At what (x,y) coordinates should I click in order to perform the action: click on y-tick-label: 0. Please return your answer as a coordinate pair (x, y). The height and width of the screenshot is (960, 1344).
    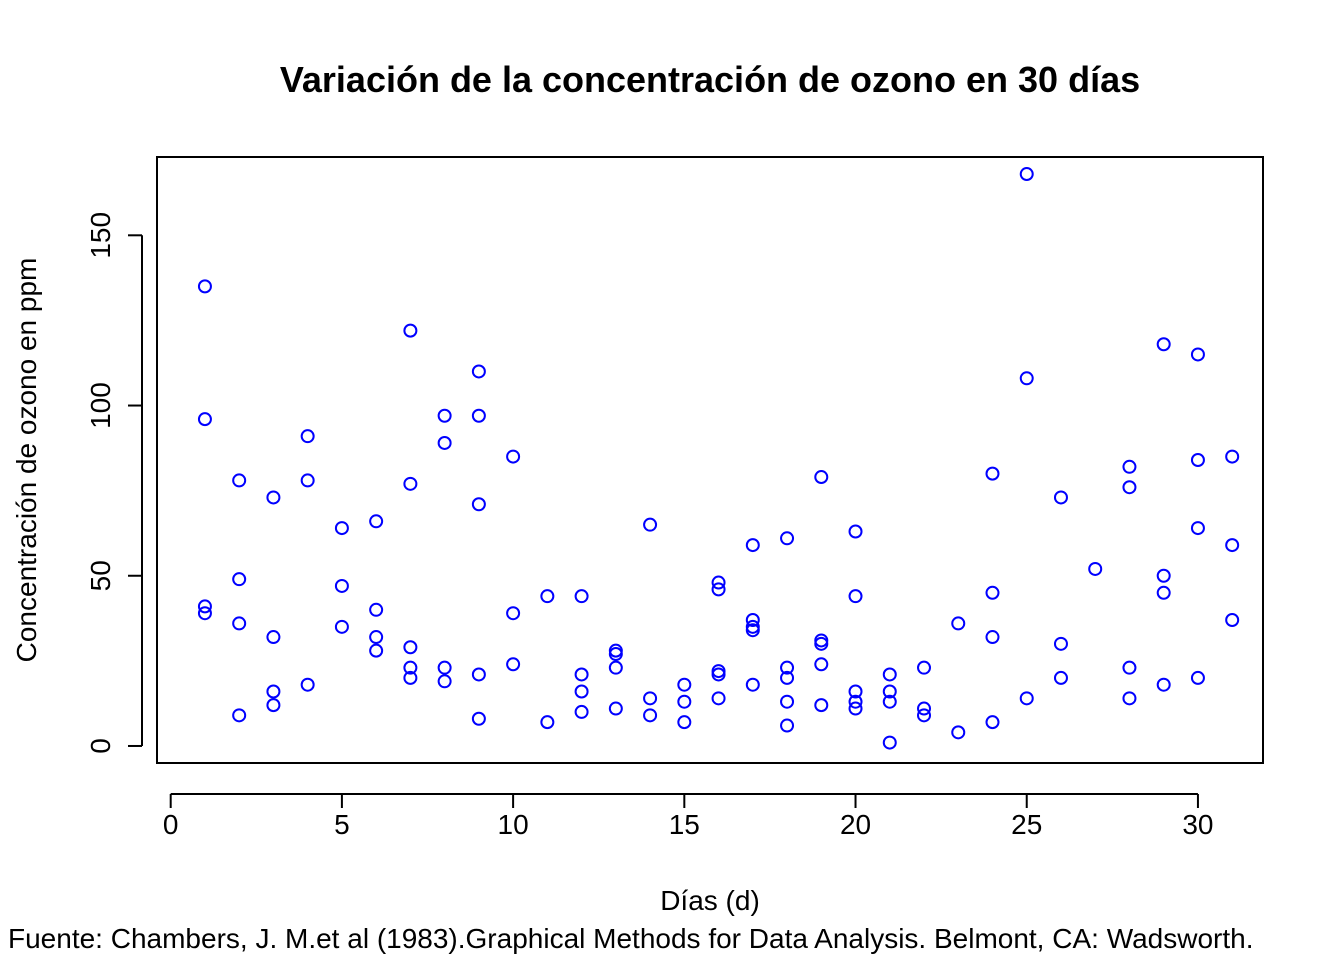
    Looking at the image, I should click on (100, 746).